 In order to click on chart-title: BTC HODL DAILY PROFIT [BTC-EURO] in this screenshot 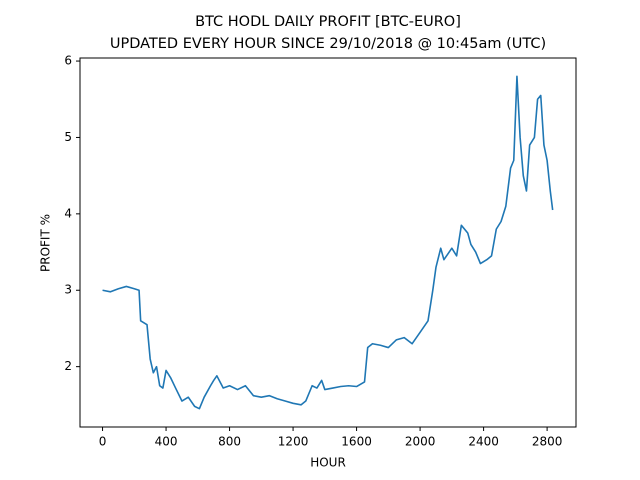, I will do `click(328, 22)`.